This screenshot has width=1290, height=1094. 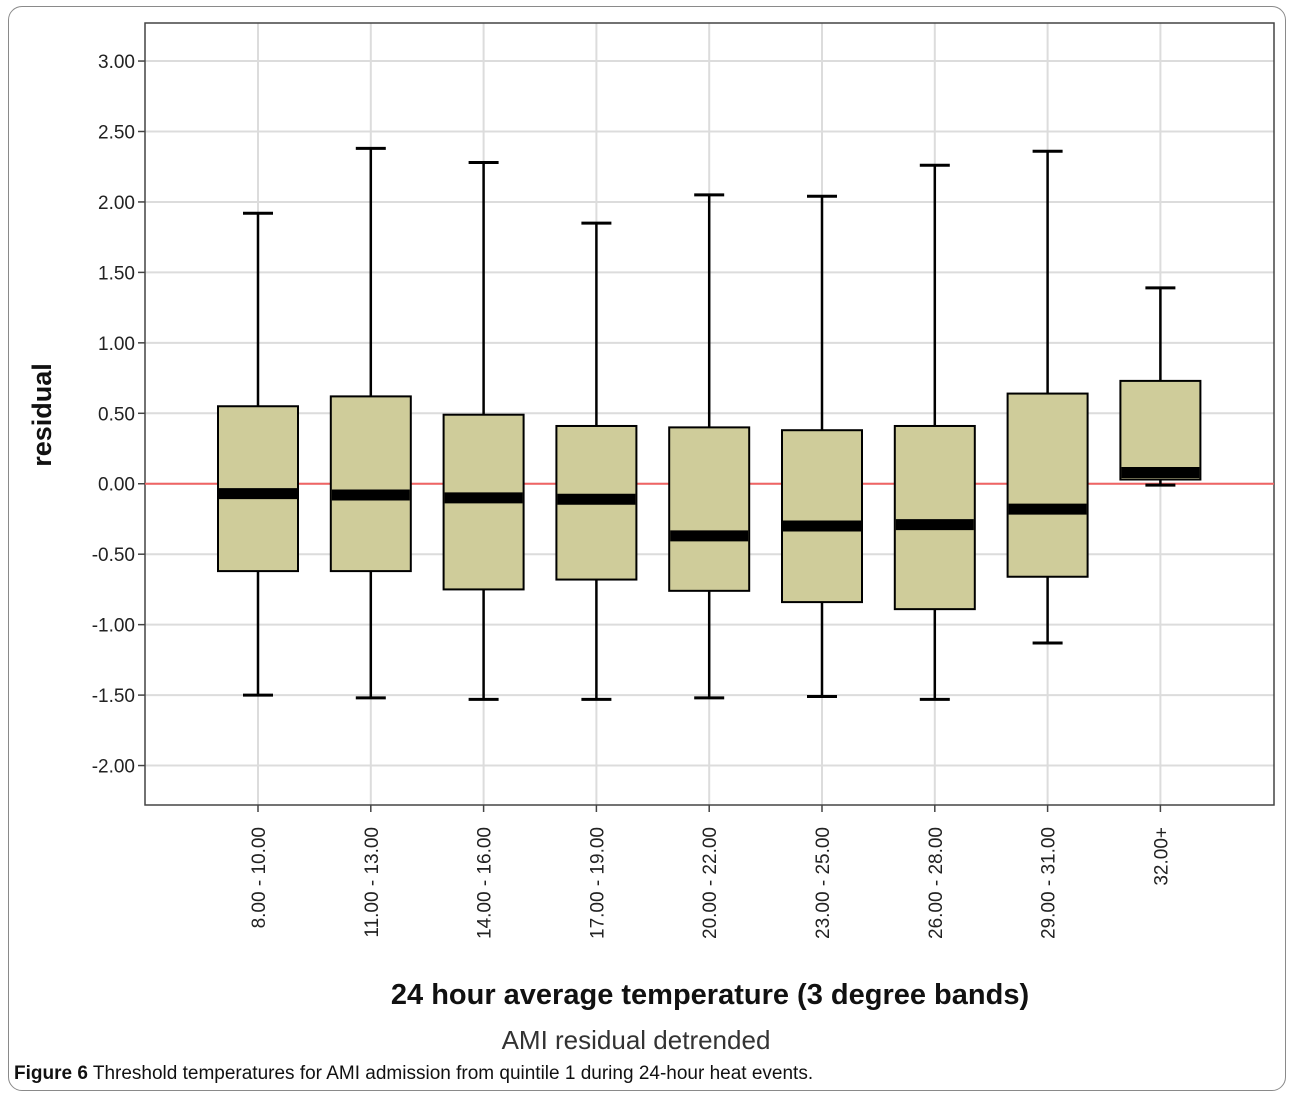 I want to click on x-tick-label-6: 26.00 - 28.00, so click(x=936, y=883).